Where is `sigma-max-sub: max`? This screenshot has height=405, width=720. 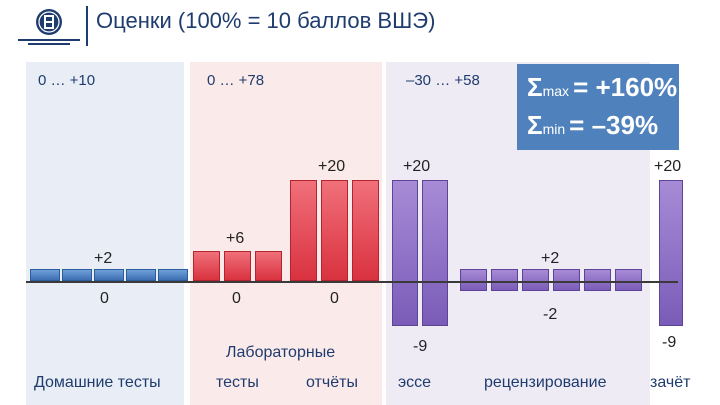
sigma-max-sub: max is located at coordinates (556, 91).